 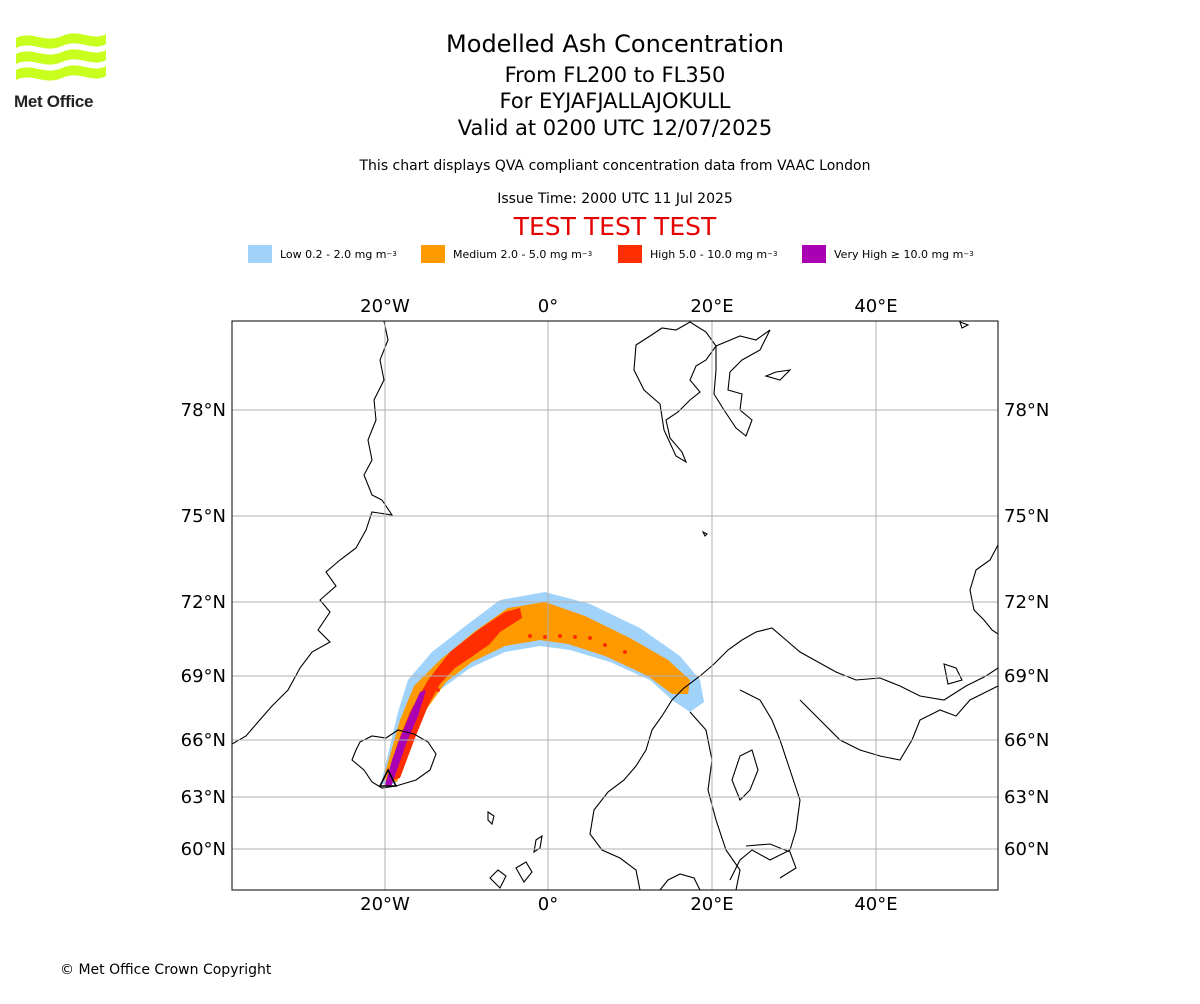 What do you see at coordinates (709, 254) in the screenshot?
I see `legend-label-high: High 5.0 - 10.0 mg m` at bounding box center [709, 254].